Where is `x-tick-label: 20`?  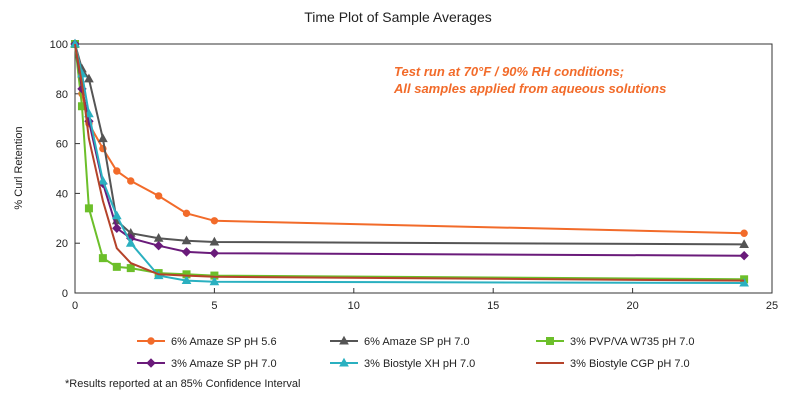 x-tick-label: 20 is located at coordinates (632, 306).